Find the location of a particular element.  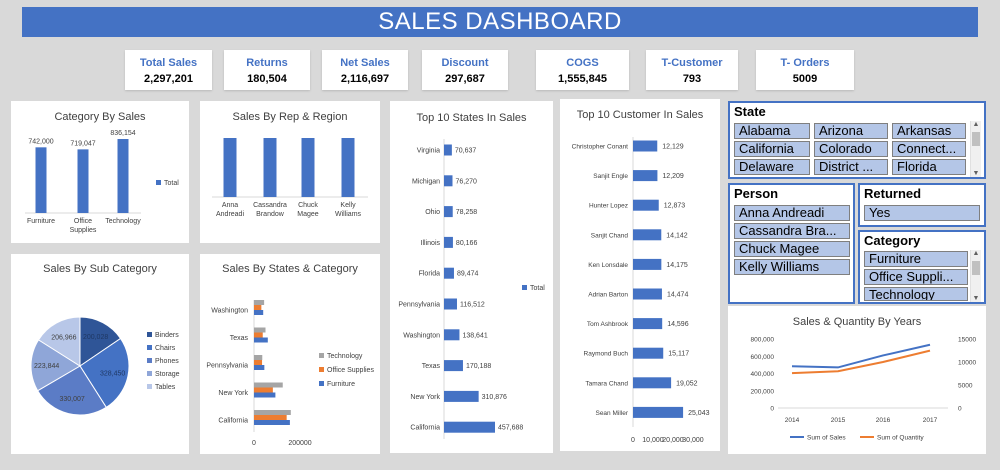

tick-label: Cassandra is located at coordinates (270, 205).